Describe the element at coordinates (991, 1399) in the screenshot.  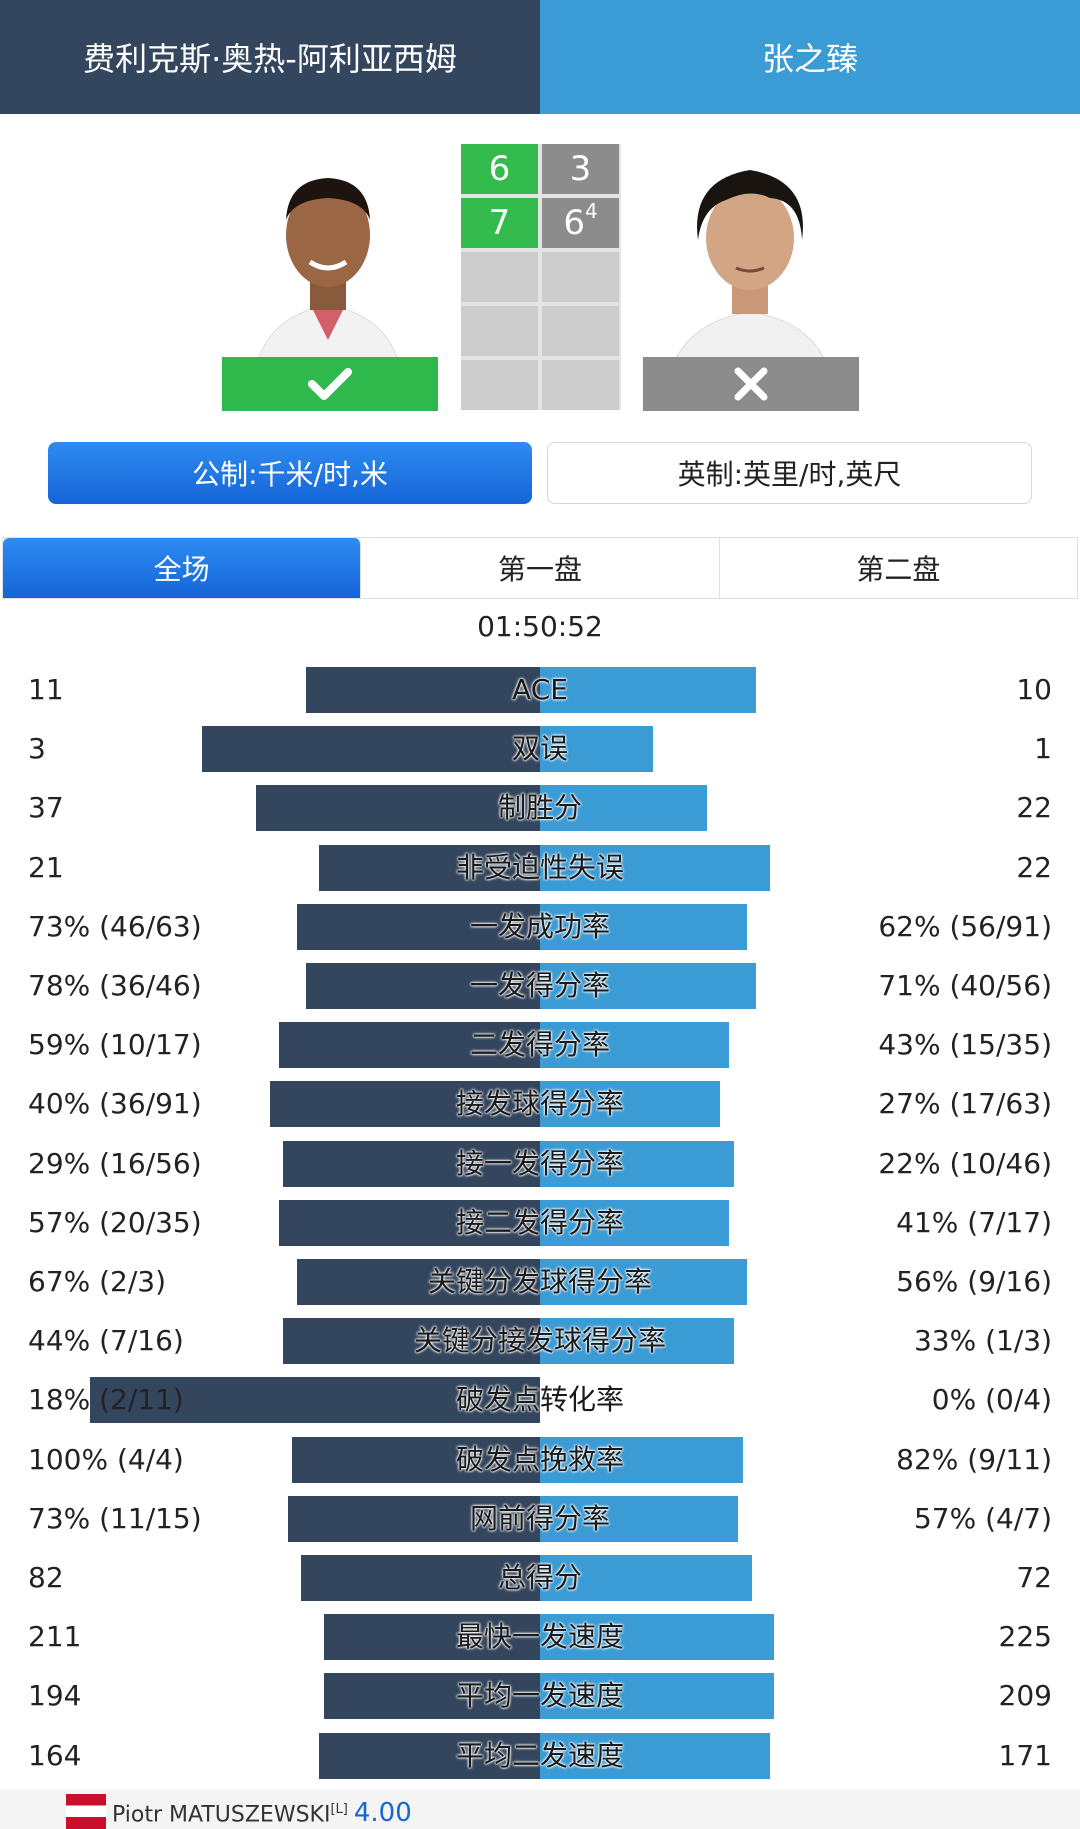
I see `stat-right-value: 0% (0/4)` at that location.